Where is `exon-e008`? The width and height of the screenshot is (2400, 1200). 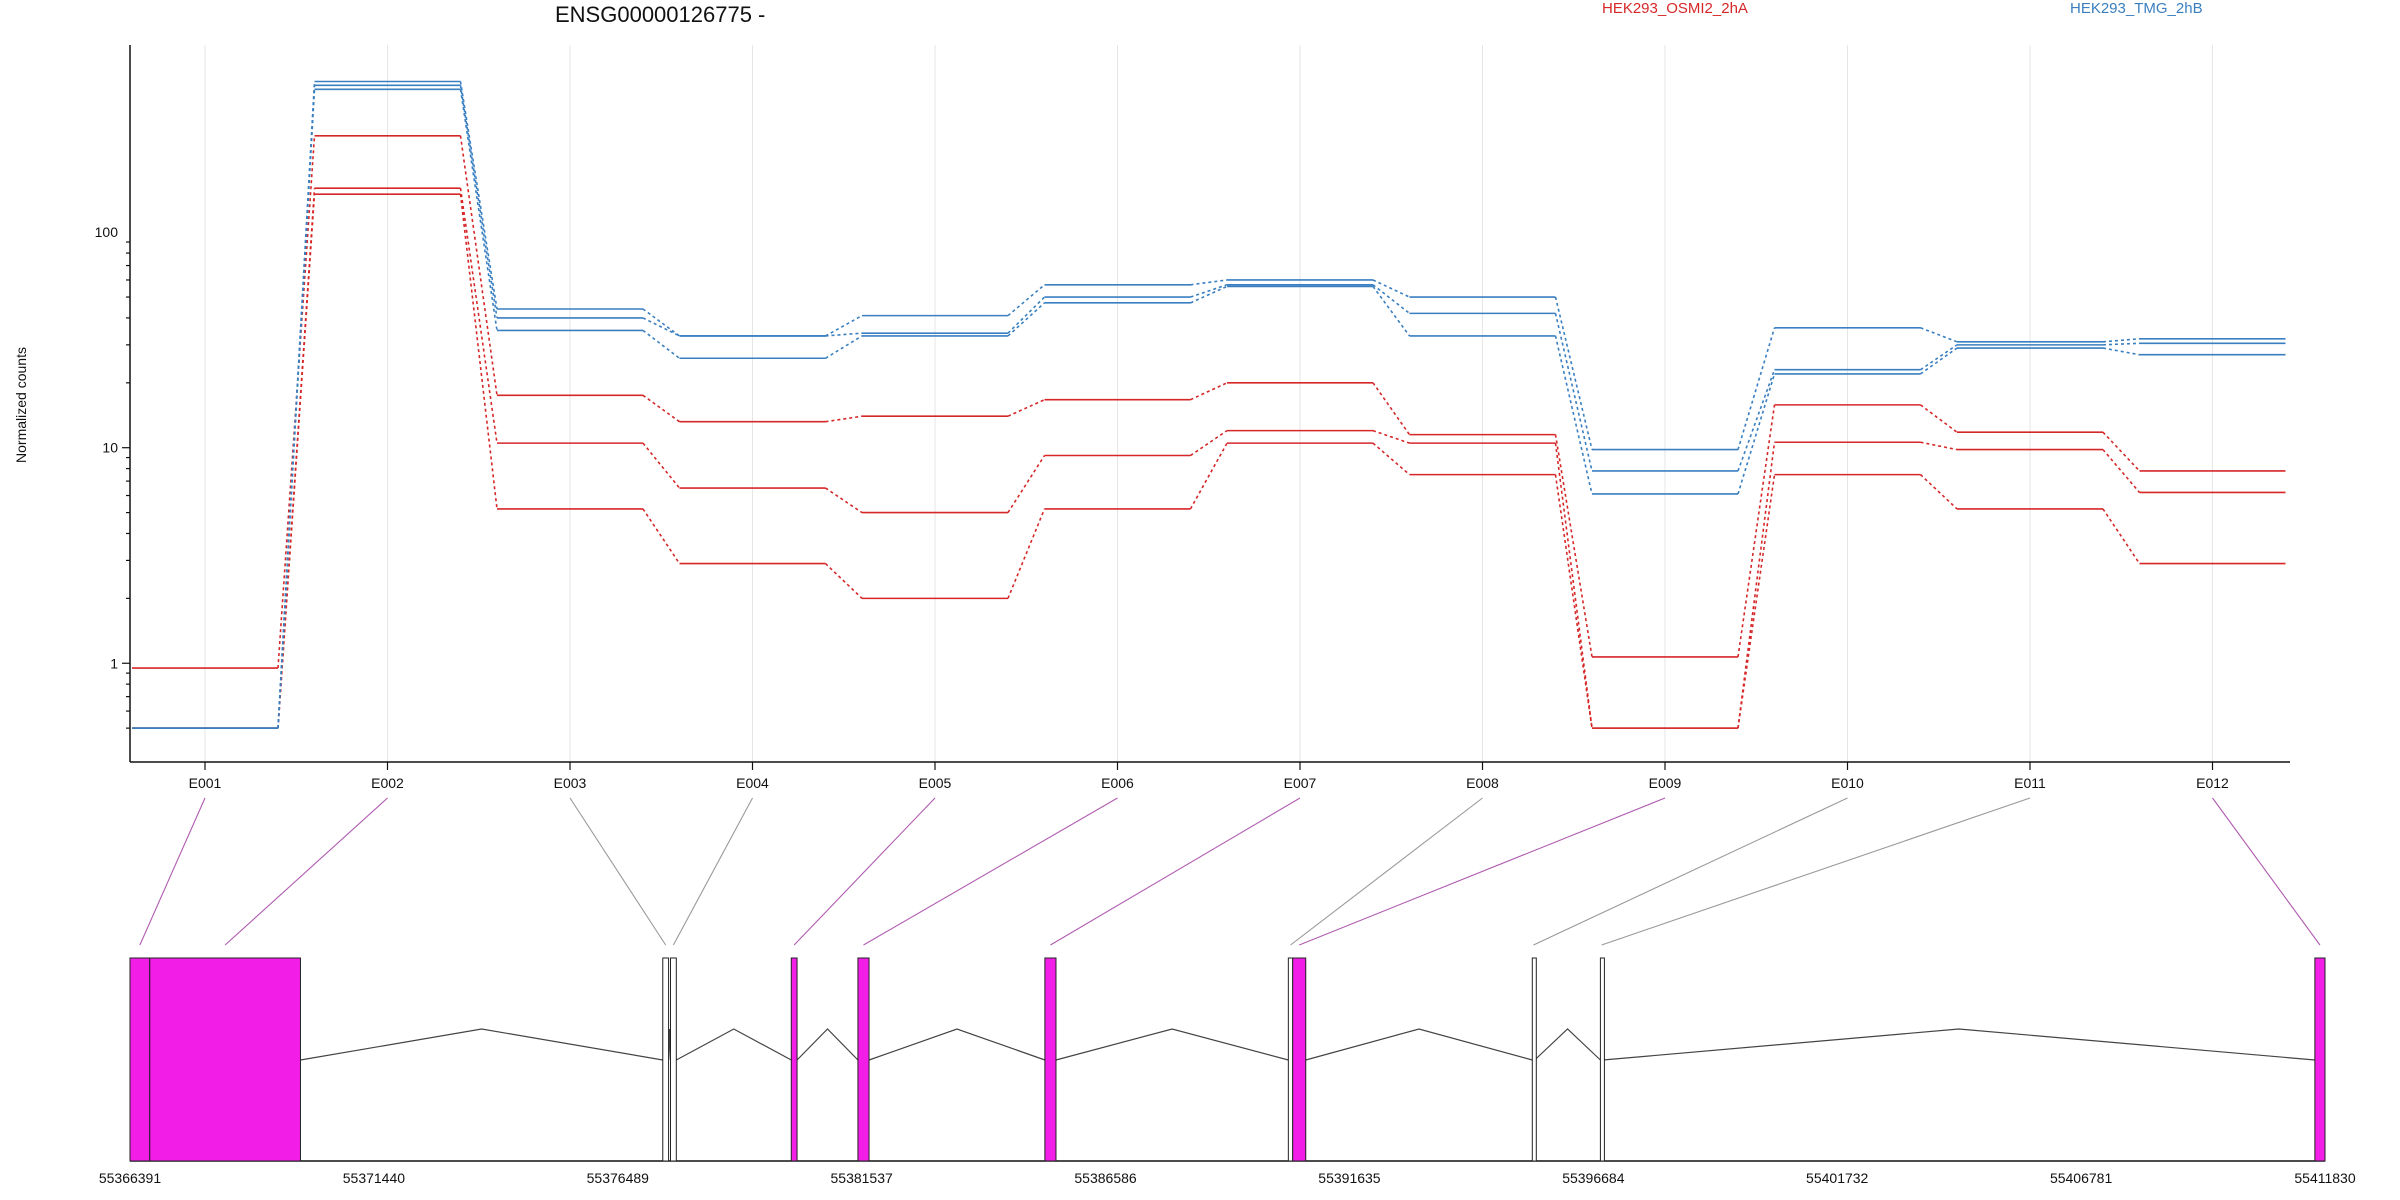 exon-e008 is located at coordinates (1290, 1059).